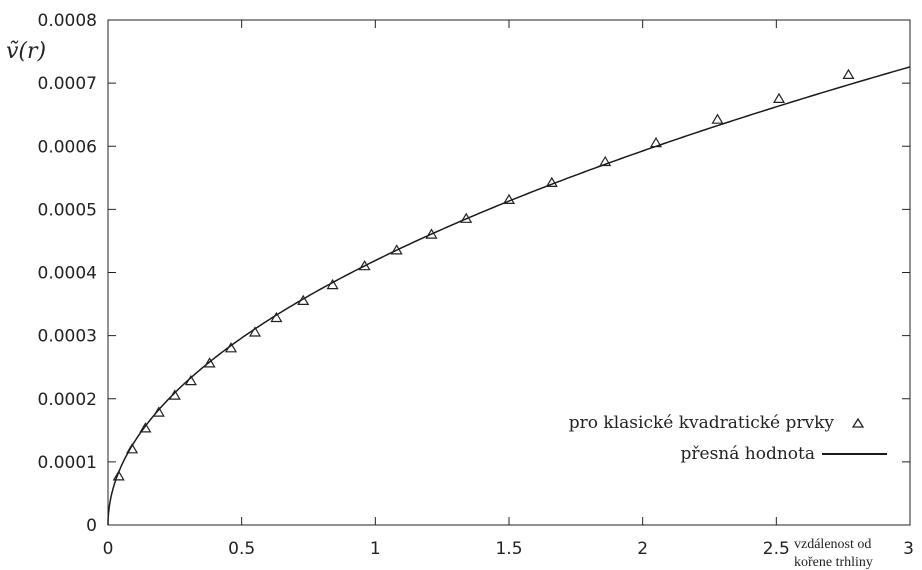 This screenshot has height=570, width=922. What do you see at coordinates (67, 210) in the screenshot?
I see `y-tick-label: 0.0005` at bounding box center [67, 210].